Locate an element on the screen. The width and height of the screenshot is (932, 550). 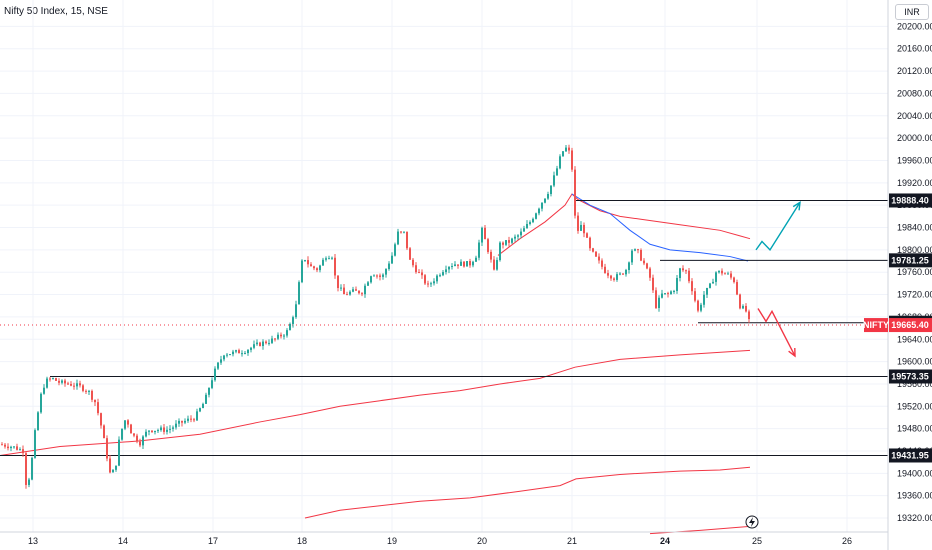
y-tick-label: 19560.00 is located at coordinates (914, 384).